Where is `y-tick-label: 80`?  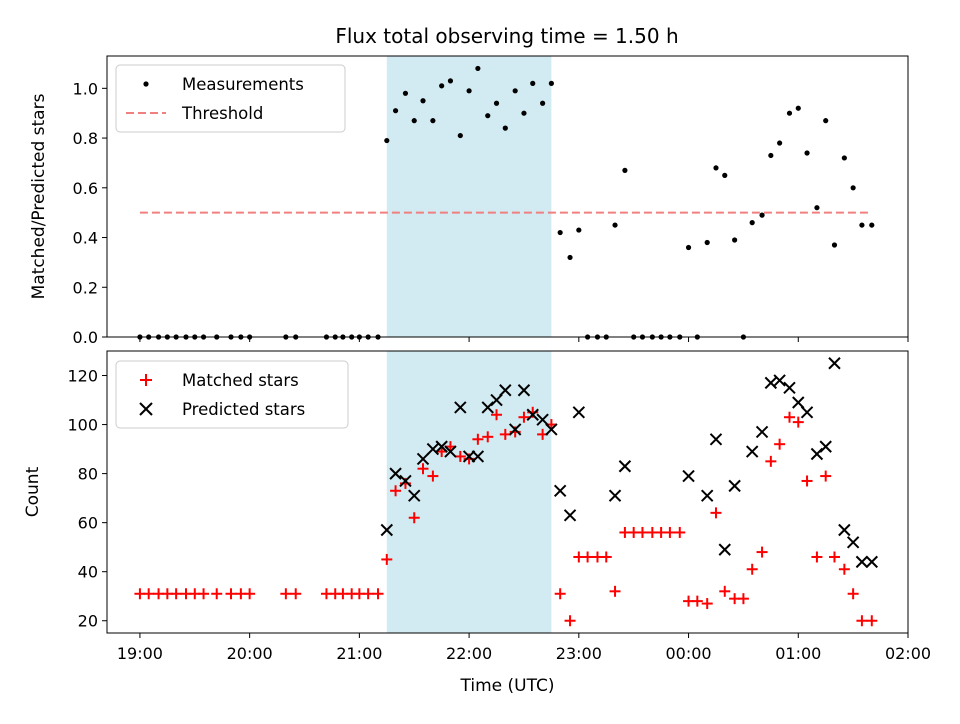
y-tick-label: 80 is located at coordinates (88, 474).